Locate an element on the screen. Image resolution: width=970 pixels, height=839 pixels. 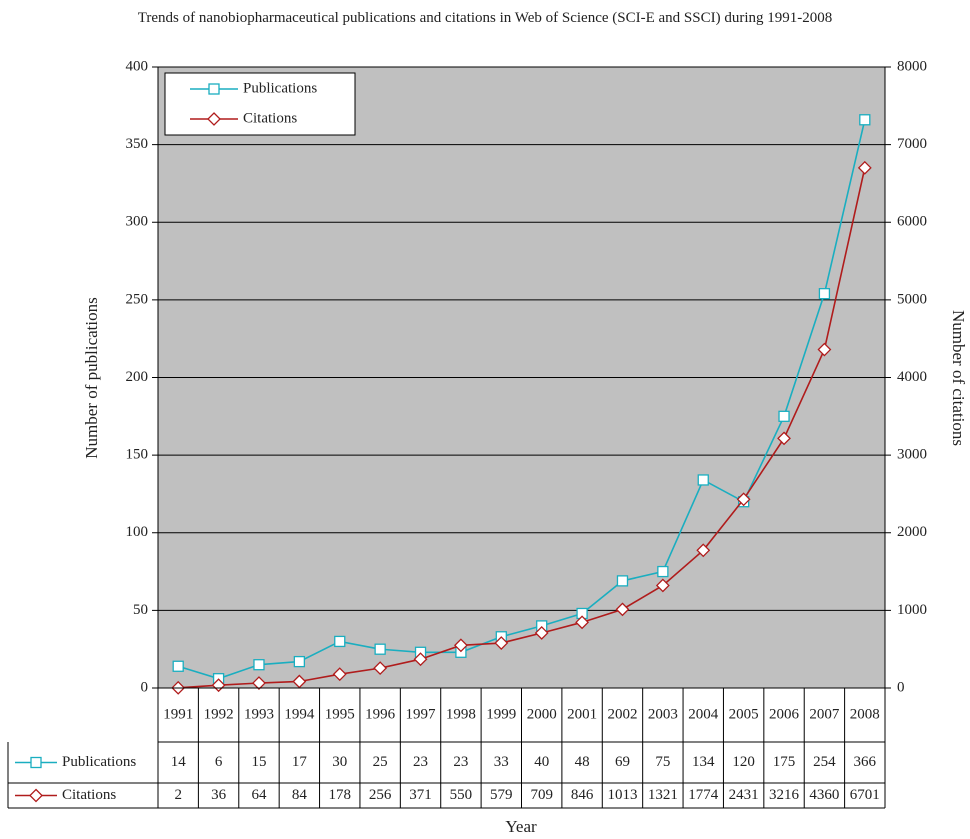
x-tick-label: 1996 is located at coordinates (380, 714).